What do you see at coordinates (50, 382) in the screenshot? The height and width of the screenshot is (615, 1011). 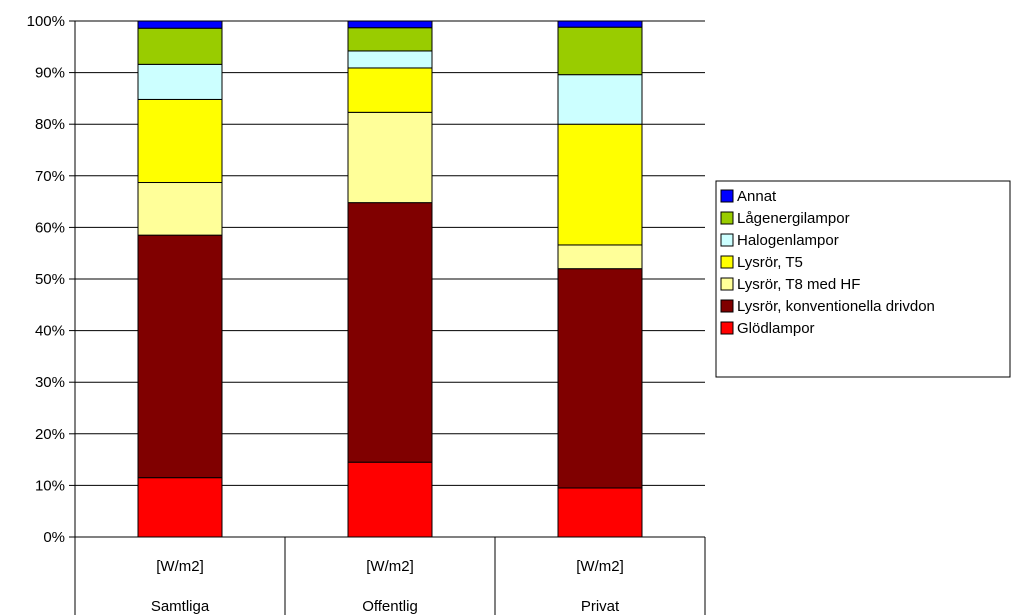 I see `y-tick-label: 30%` at bounding box center [50, 382].